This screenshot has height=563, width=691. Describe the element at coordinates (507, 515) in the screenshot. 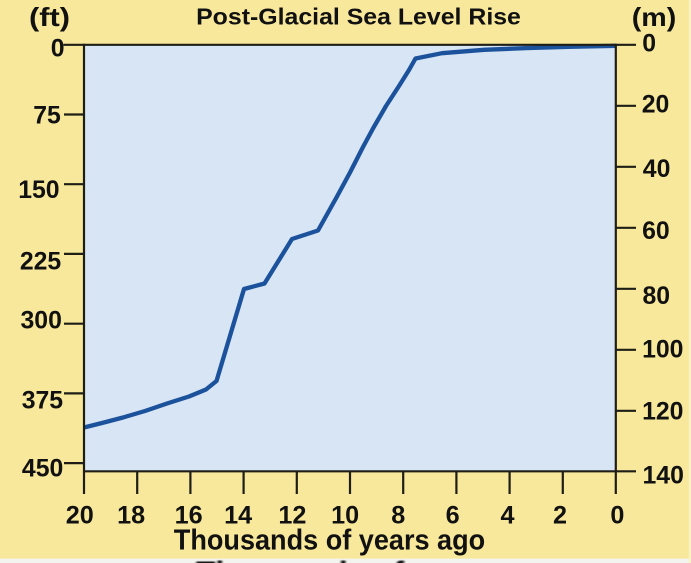

I see `svg-text: 4` at that location.